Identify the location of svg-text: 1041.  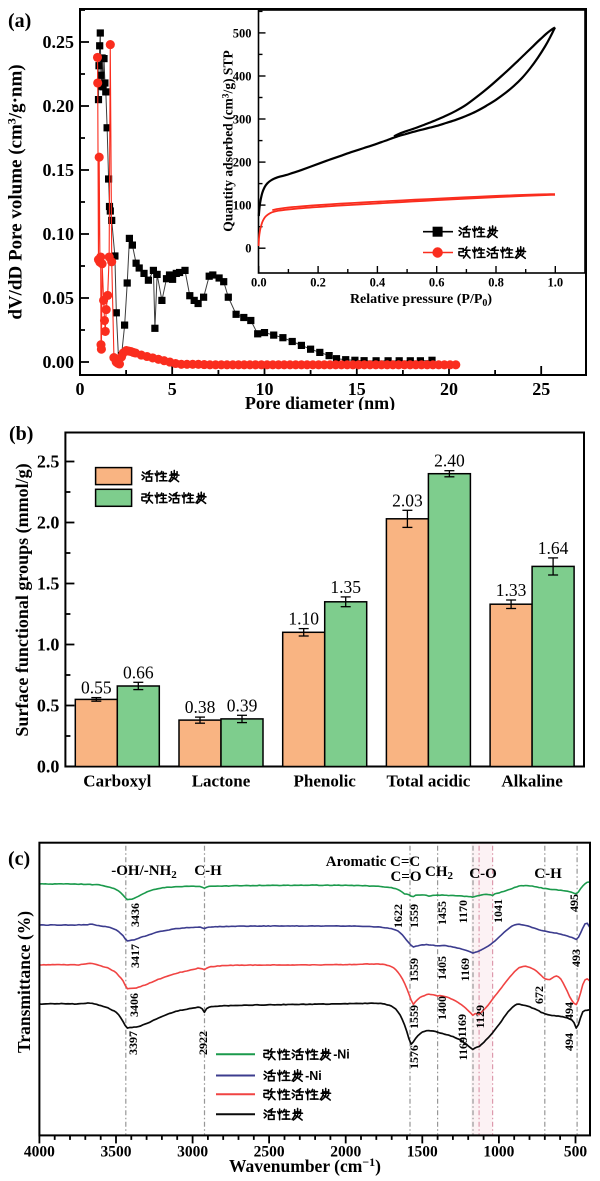
(498, 911).